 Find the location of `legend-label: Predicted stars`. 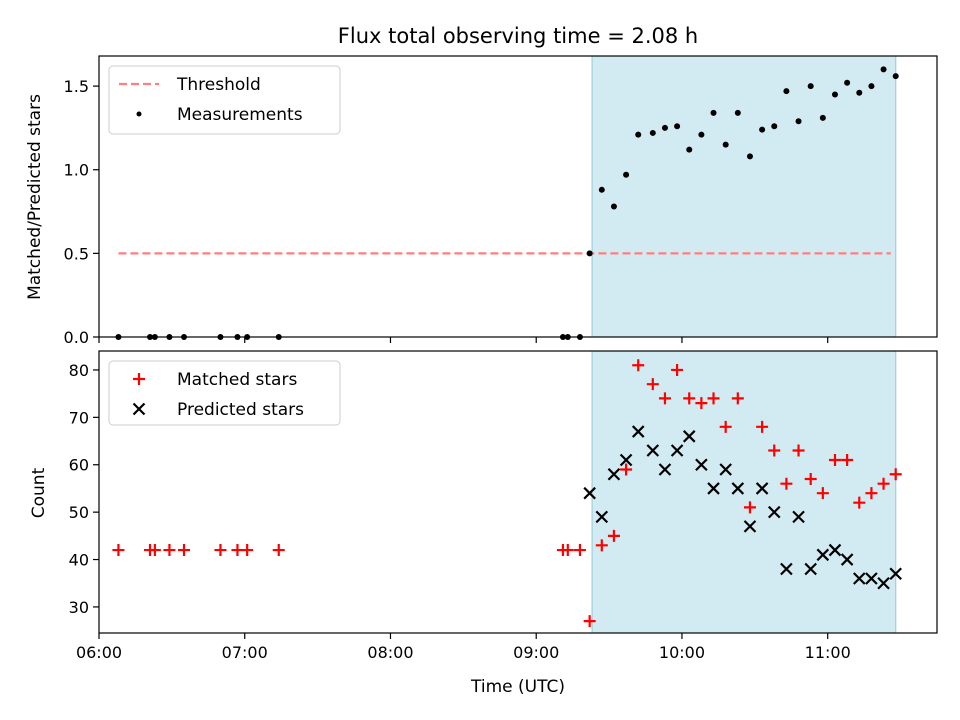

legend-label: Predicted stars is located at coordinates (240, 410).